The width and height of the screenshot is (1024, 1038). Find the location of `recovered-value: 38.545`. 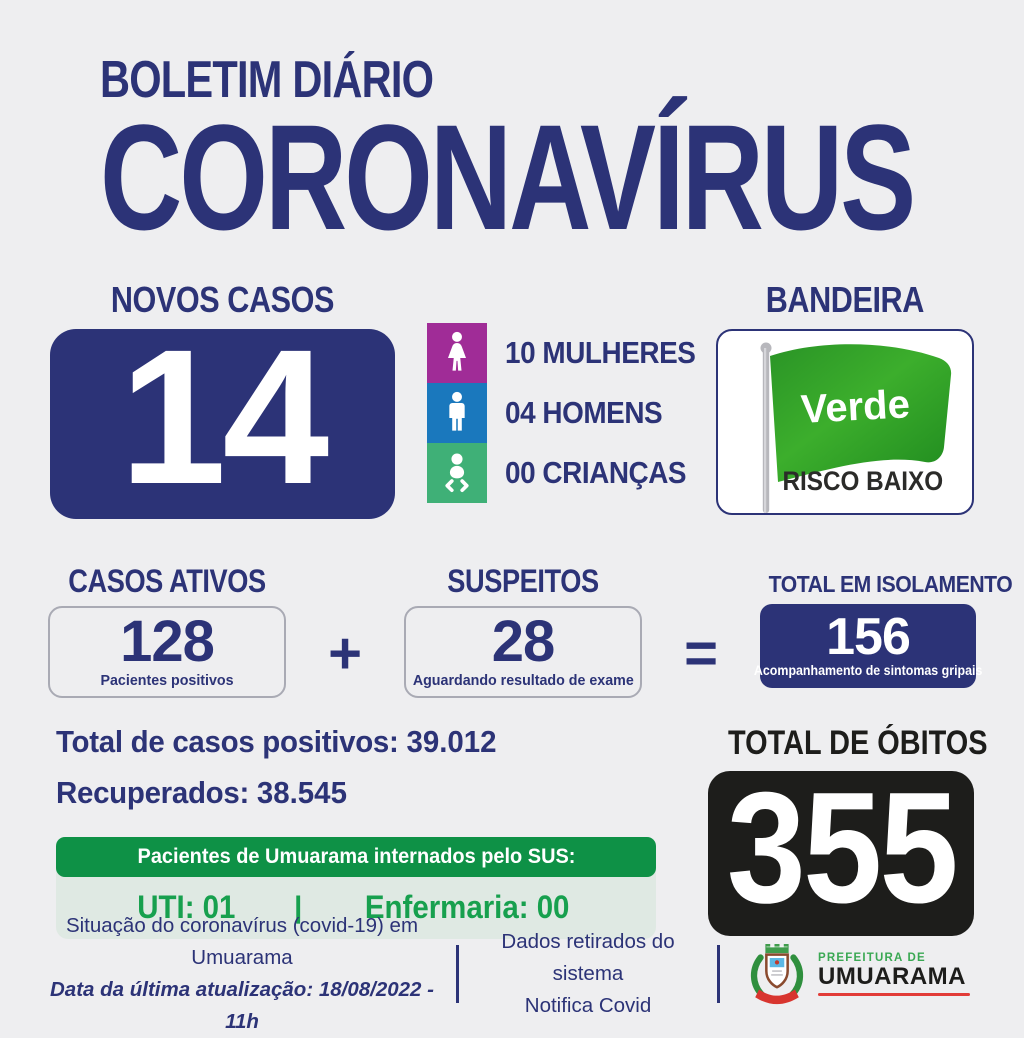

recovered-value: 38.545 is located at coordinates (301, 792).